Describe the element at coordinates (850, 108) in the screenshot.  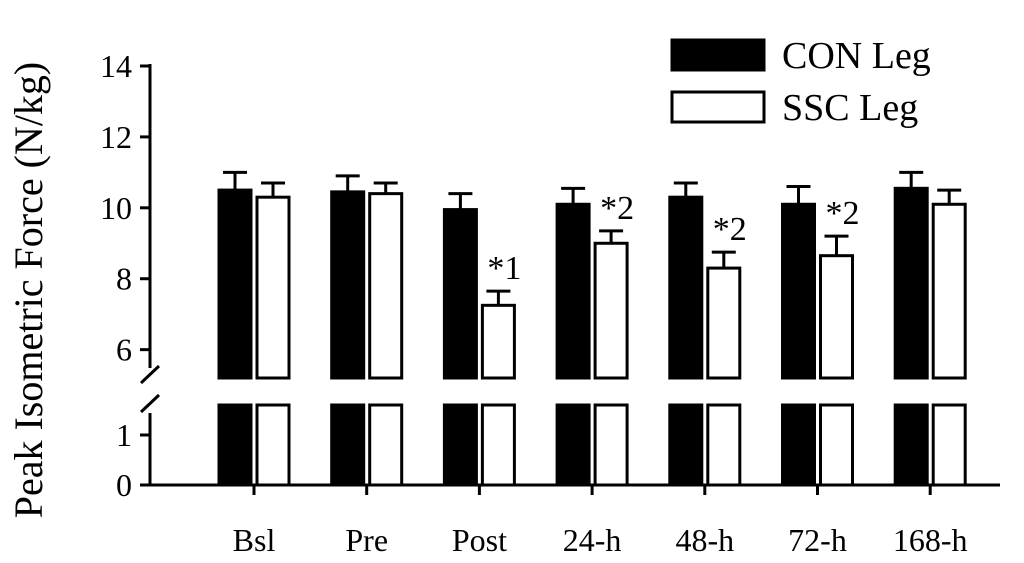
I see `legend-label: SSC Leg` at that location.